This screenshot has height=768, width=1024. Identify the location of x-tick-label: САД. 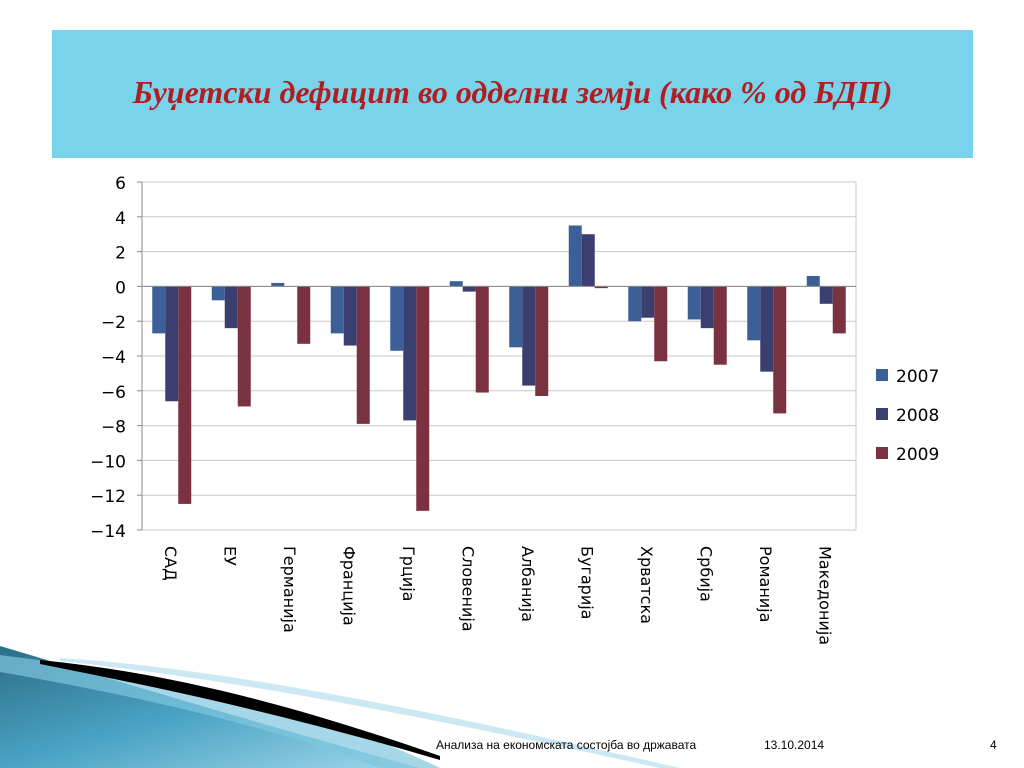
(170, 563).